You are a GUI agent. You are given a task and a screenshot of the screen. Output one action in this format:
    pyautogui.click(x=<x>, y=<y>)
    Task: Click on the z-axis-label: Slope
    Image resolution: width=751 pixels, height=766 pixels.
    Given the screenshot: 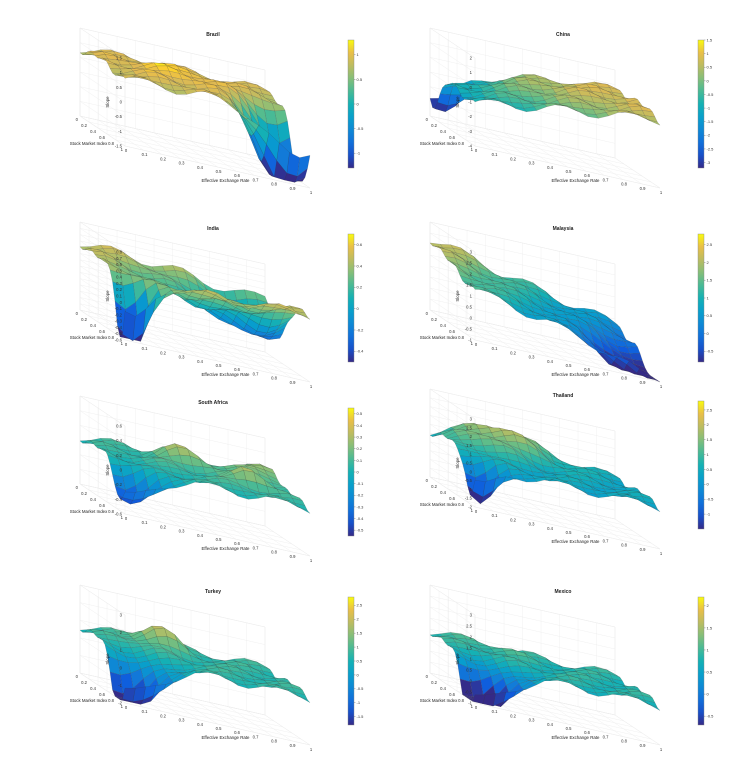 What is the action you would take?
    pyautogui.click(x=457, y=463)
    